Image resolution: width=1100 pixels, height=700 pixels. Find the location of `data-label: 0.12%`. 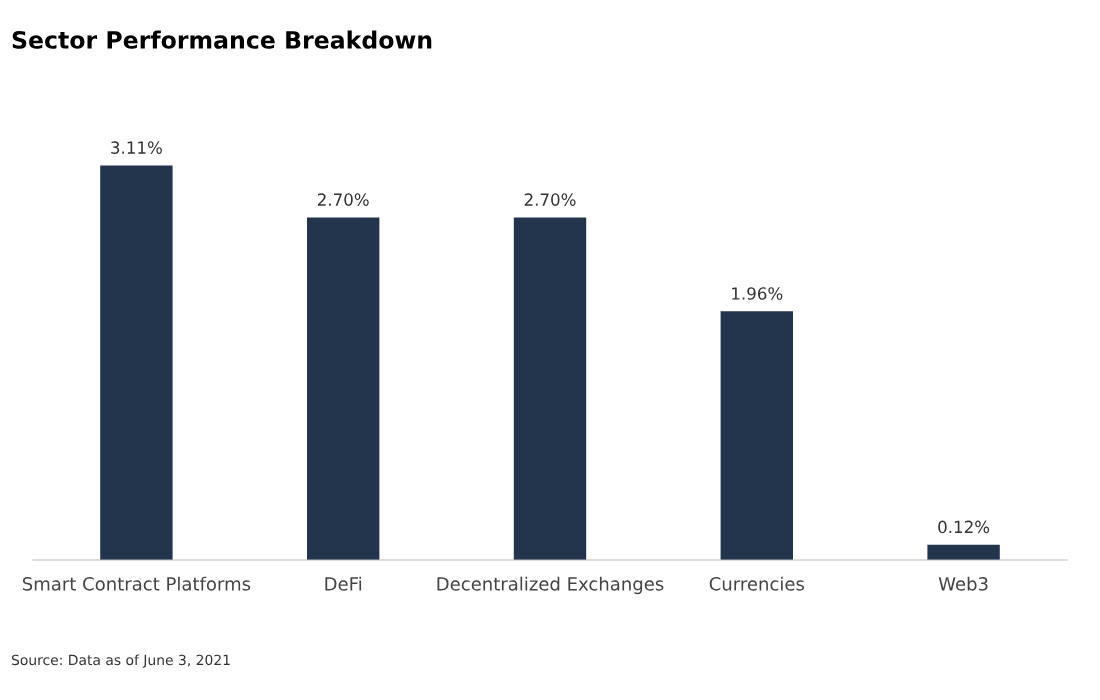

data-label: 0.12% is located at coordinates (964, 527).